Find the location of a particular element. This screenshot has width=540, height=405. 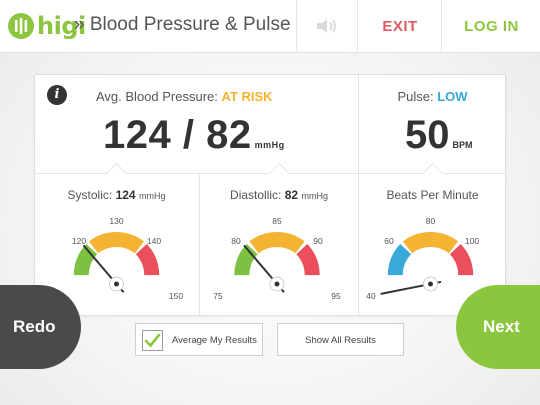

systolic-gauge: 110 120 130 140 150 is located at coordinates (116, 258).